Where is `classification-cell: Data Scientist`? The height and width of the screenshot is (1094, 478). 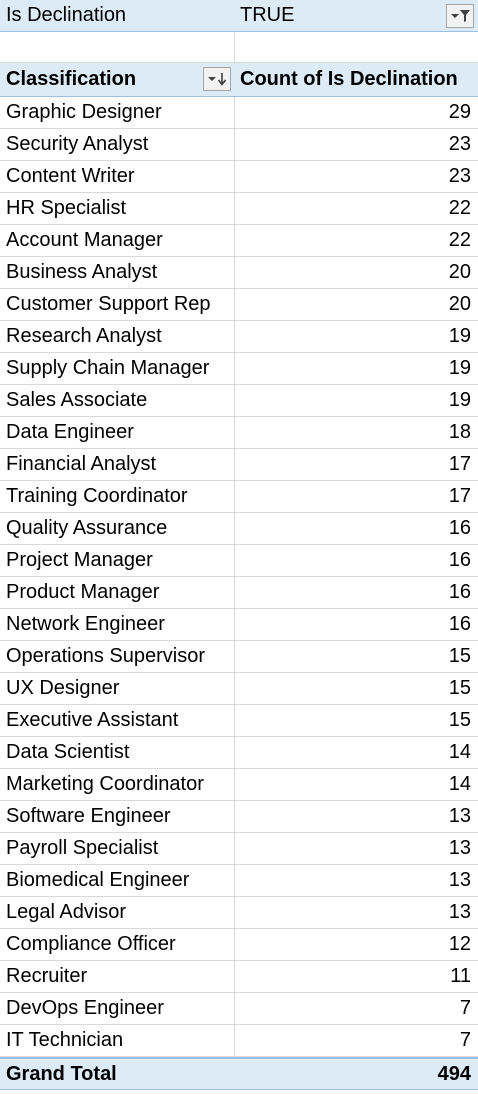
classification-cell: Data Scientist is located at coordinates (117, 752).